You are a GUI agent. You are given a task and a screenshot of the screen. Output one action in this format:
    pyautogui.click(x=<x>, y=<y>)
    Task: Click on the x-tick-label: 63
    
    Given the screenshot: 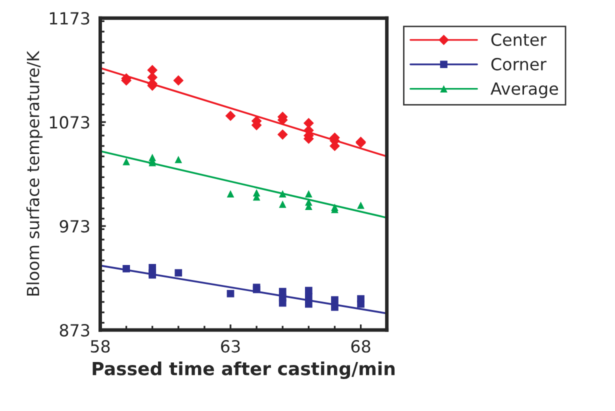 What is the action you would take?
    pyautogui.click(x=230, y=346)
    